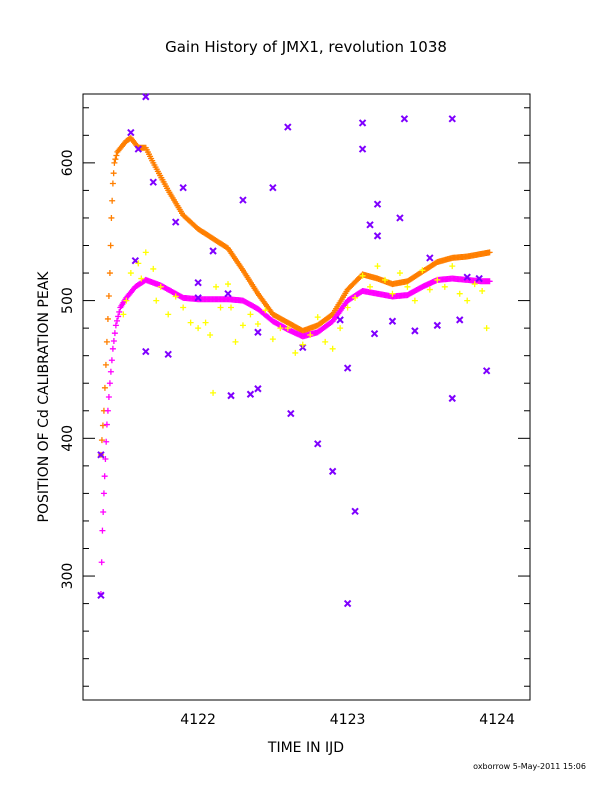 The height and width of the screenshot is (796, 612). Describe the element at coordinates (68, 300) in the screenshot. I see `y-tick-label: 500` at that location.